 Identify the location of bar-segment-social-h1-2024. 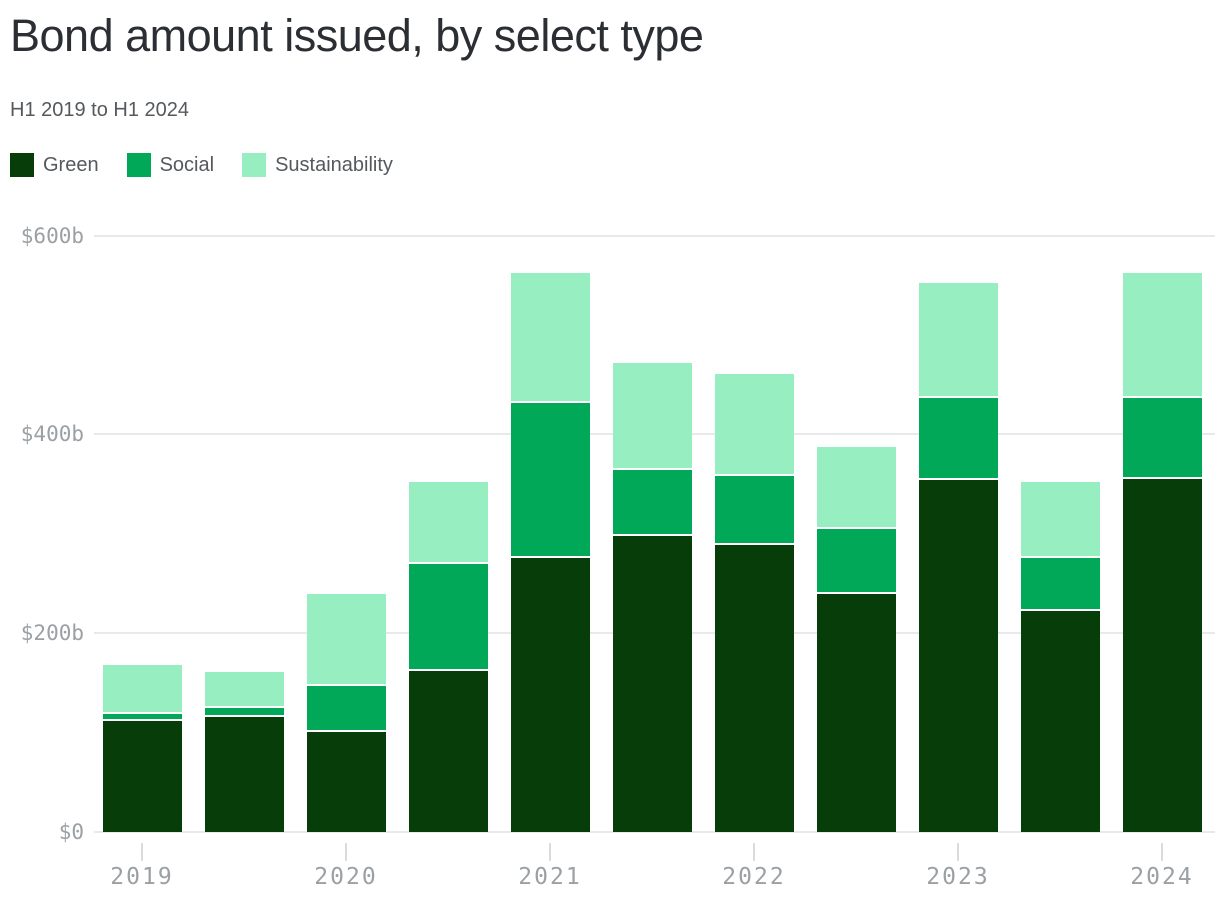
(1162, 438).